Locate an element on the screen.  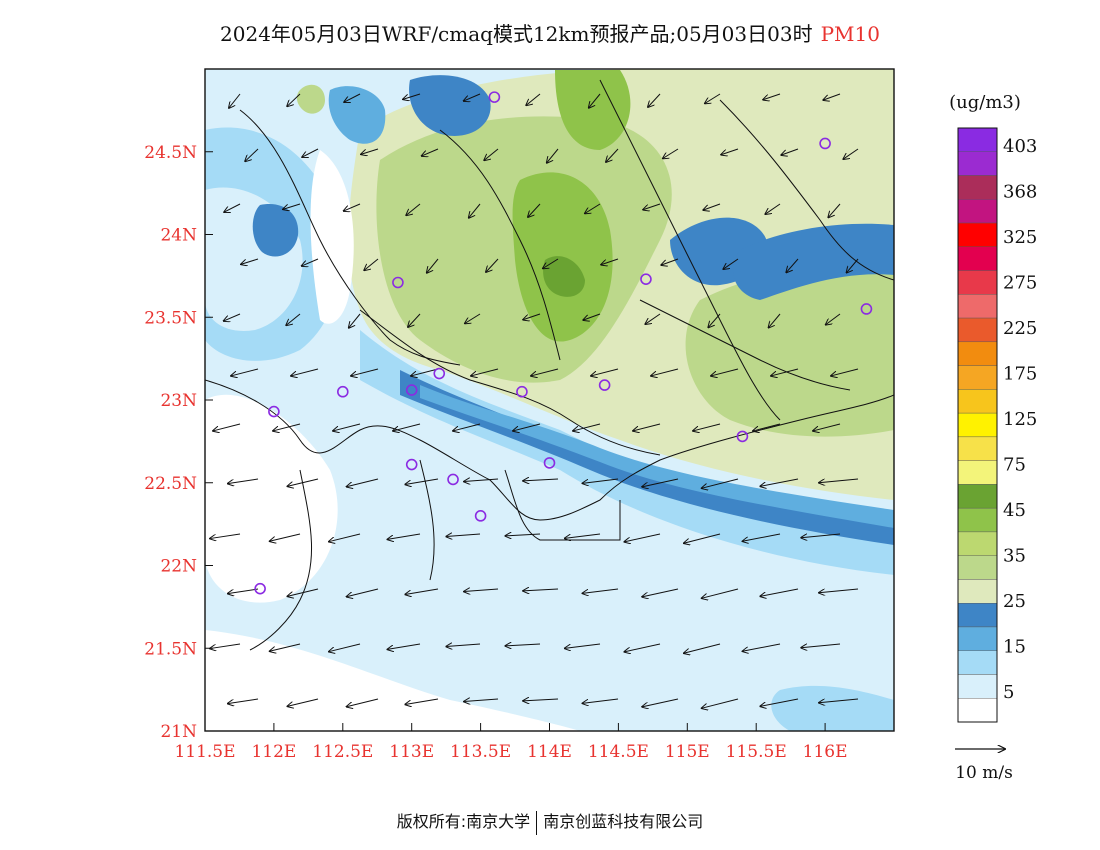
x-tick-label: 115.5E is located at coordinates (756, 752).